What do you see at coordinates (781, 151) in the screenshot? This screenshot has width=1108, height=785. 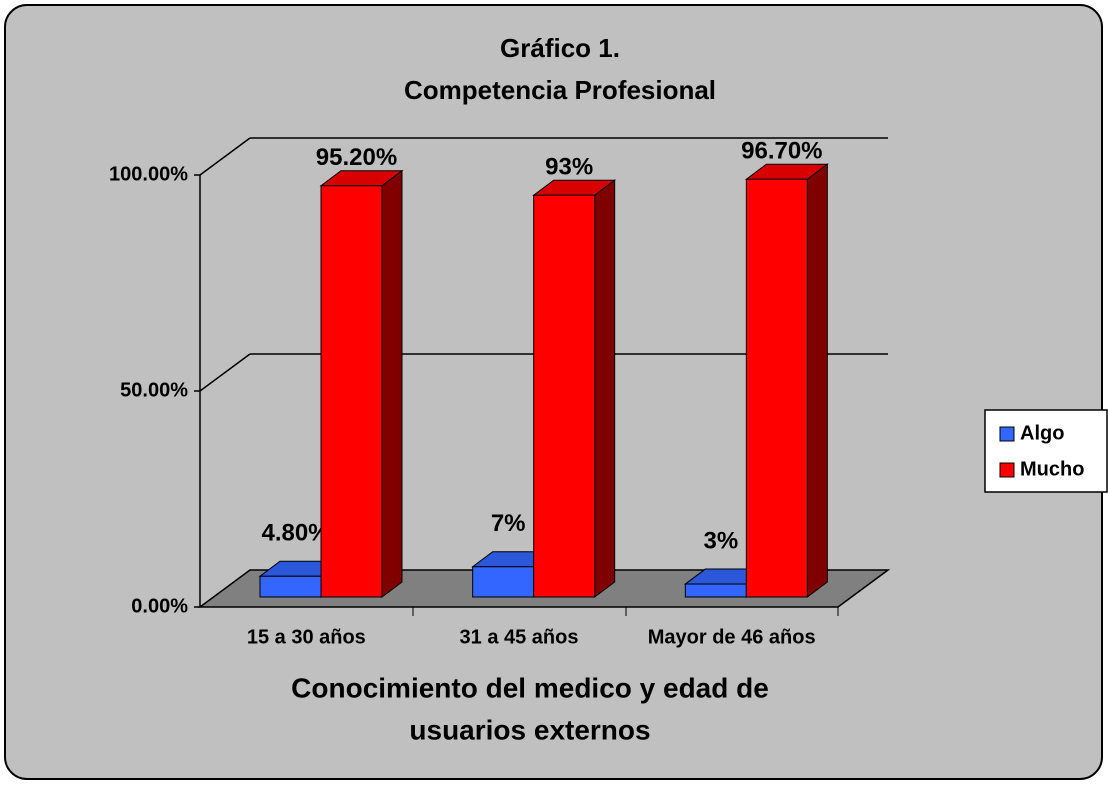 I see `data-label: 96.70%` at bounding box center [781, 151].